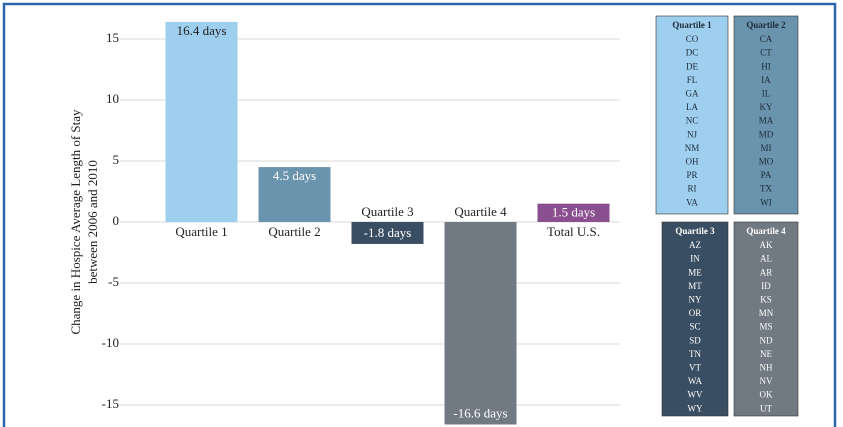 The width and height of the screenshot is (843, 427). Describe the element at coordinates (202, 30) in the screenshot. I see `value-label: 16.4 days` at that location.